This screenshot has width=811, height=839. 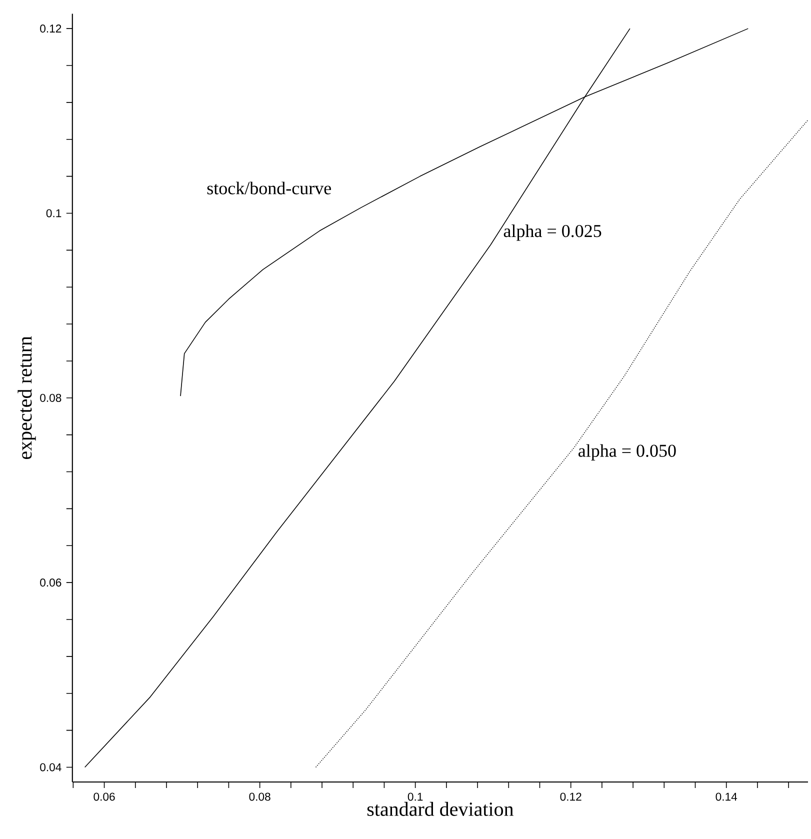 What do you see at coordinates (51, 582) in the screenshot?
I see `y-tick-label: 0.06` at bounding box center [51, 582].